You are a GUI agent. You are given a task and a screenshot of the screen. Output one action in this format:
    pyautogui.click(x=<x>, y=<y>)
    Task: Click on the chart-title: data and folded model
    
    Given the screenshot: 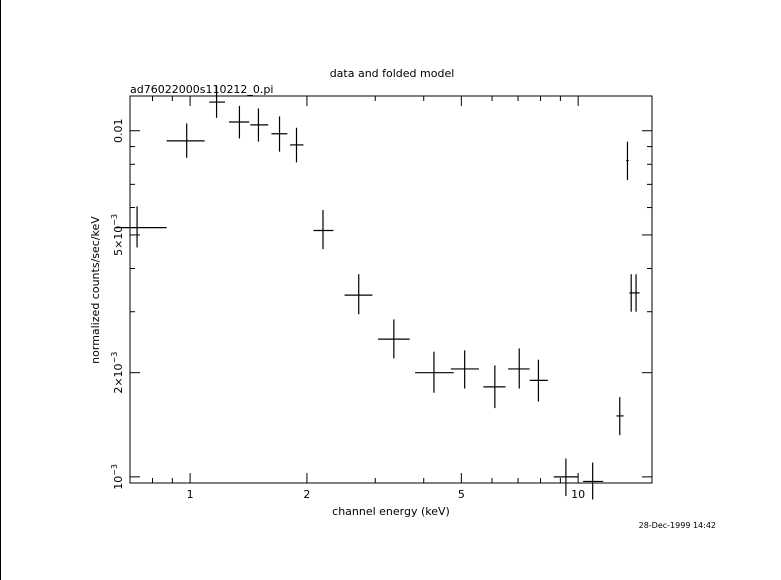 What is the action you would take?
    pyautogui.click(x=392, y=73)
    